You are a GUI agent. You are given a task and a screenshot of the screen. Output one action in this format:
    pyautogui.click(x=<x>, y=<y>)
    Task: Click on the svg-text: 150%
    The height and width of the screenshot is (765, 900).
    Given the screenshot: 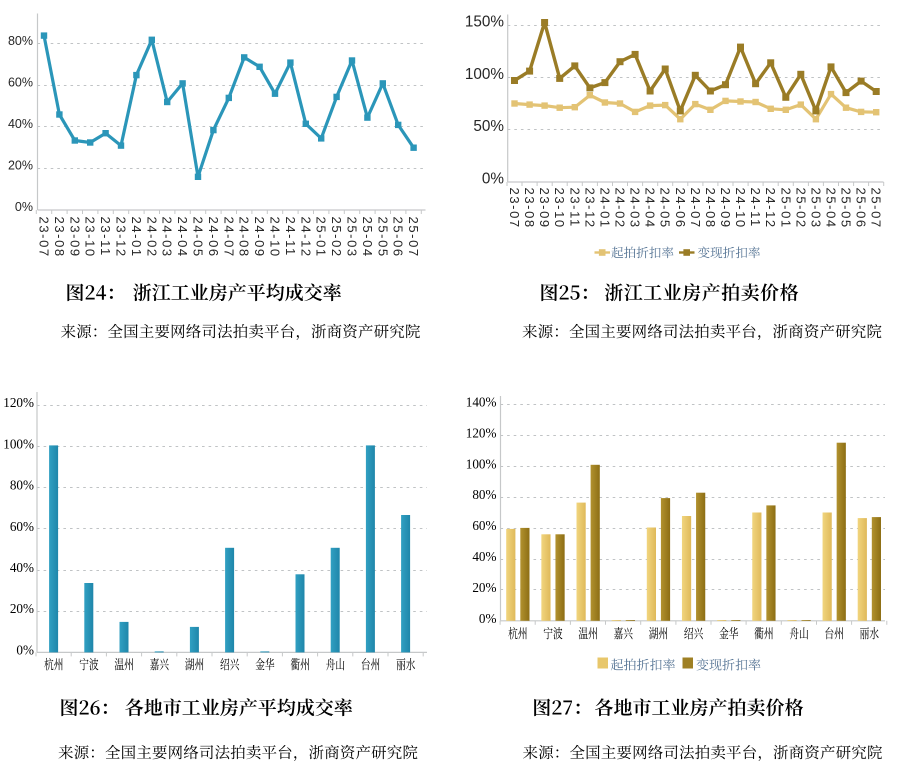 What is the action you would take?
    pyautogui.click(x=485, y=22)
    